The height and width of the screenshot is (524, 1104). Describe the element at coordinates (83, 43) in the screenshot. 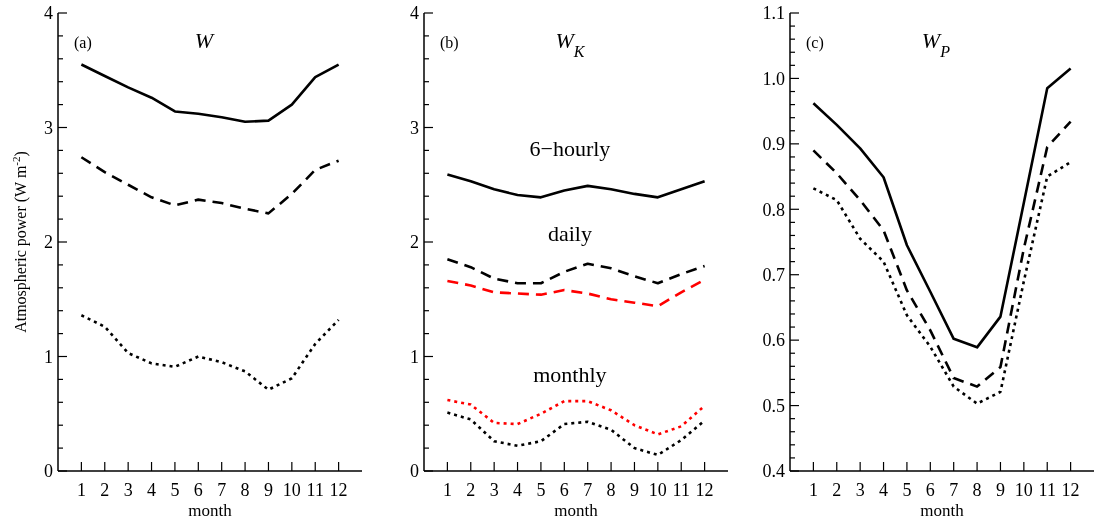

I see `annotation: (a)` at that location.